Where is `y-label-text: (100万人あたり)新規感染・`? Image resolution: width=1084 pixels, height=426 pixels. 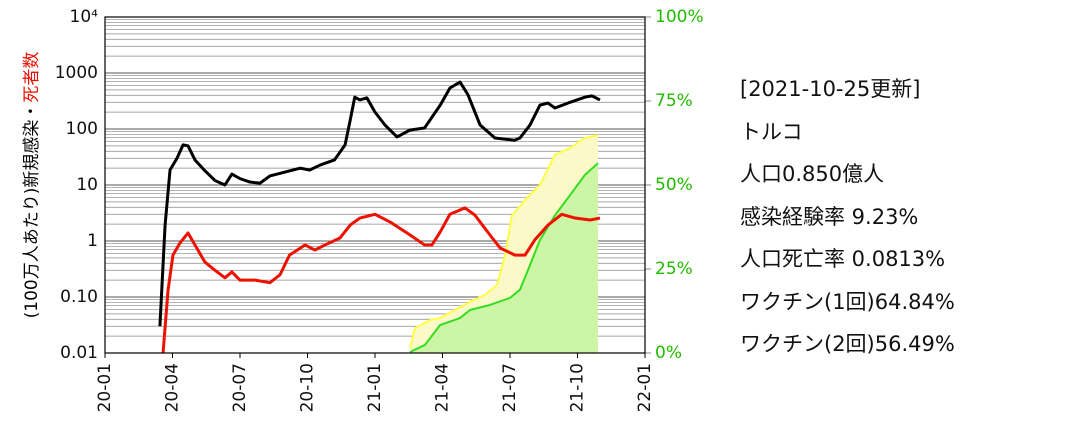
y-label-text: (100万人あたり)新規感染・ is located at coordinates (32, 211).